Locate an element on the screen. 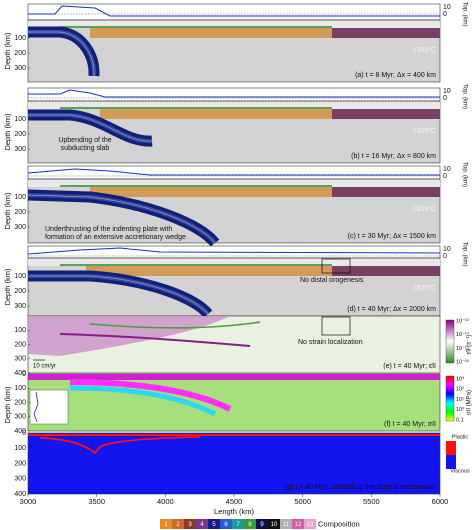  composition-class: 7 is located at coordinates (238, 525).